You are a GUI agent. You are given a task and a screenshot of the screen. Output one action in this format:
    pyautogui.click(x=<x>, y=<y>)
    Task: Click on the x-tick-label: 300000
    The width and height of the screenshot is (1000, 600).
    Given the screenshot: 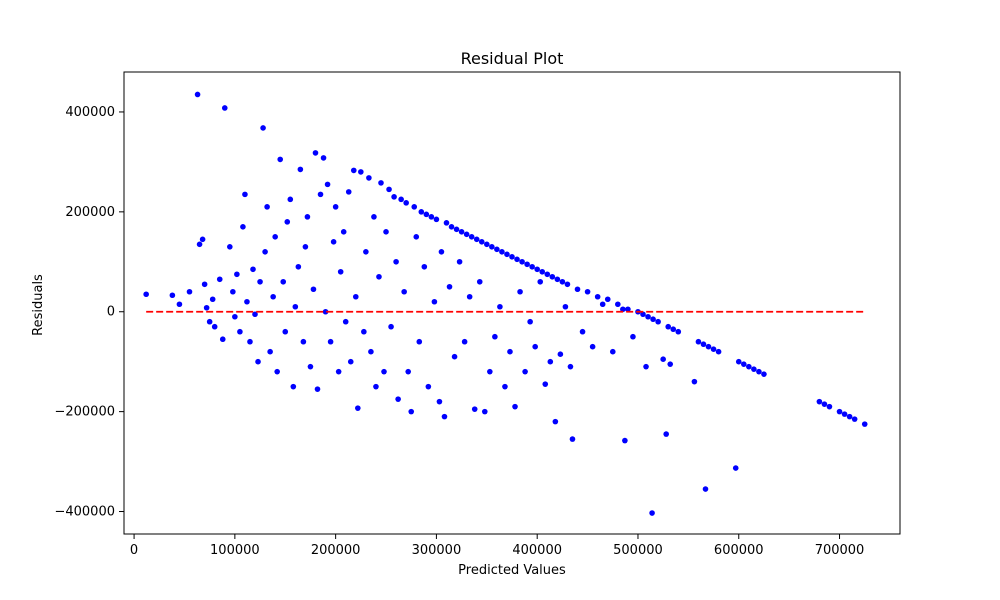 What is the action you would take?
    pyautogui.click(x=437, y=550)
    